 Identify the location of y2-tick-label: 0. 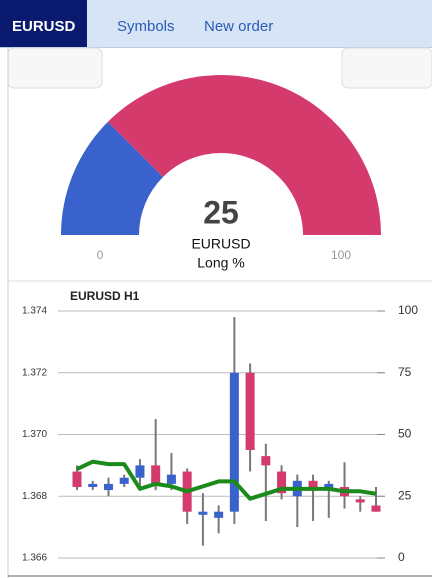
(401, 557).